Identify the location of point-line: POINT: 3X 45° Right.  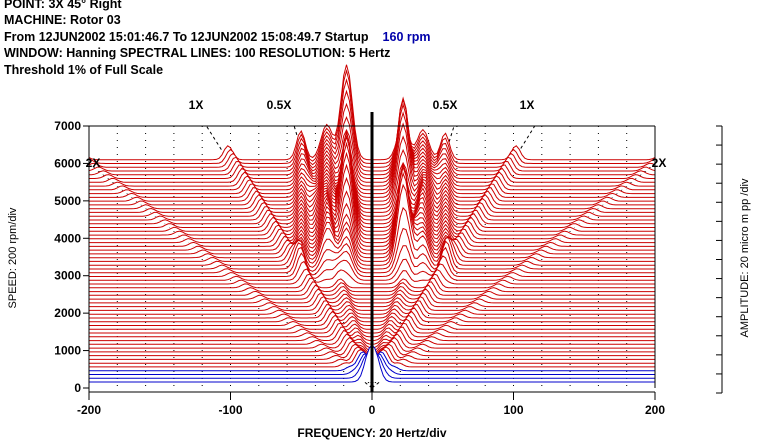
(63, 5).